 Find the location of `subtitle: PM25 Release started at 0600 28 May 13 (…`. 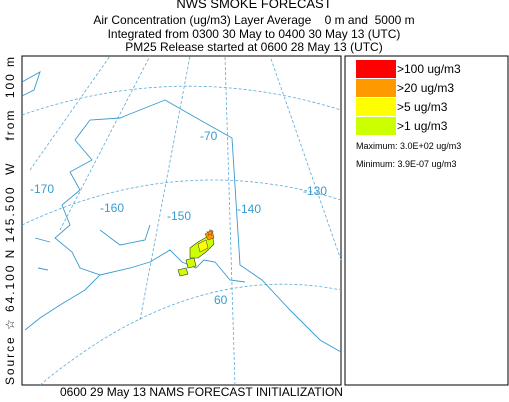

subtitle: PM25 Release started at 0600 28 May 13 (… is located at coordinates (253, 47).